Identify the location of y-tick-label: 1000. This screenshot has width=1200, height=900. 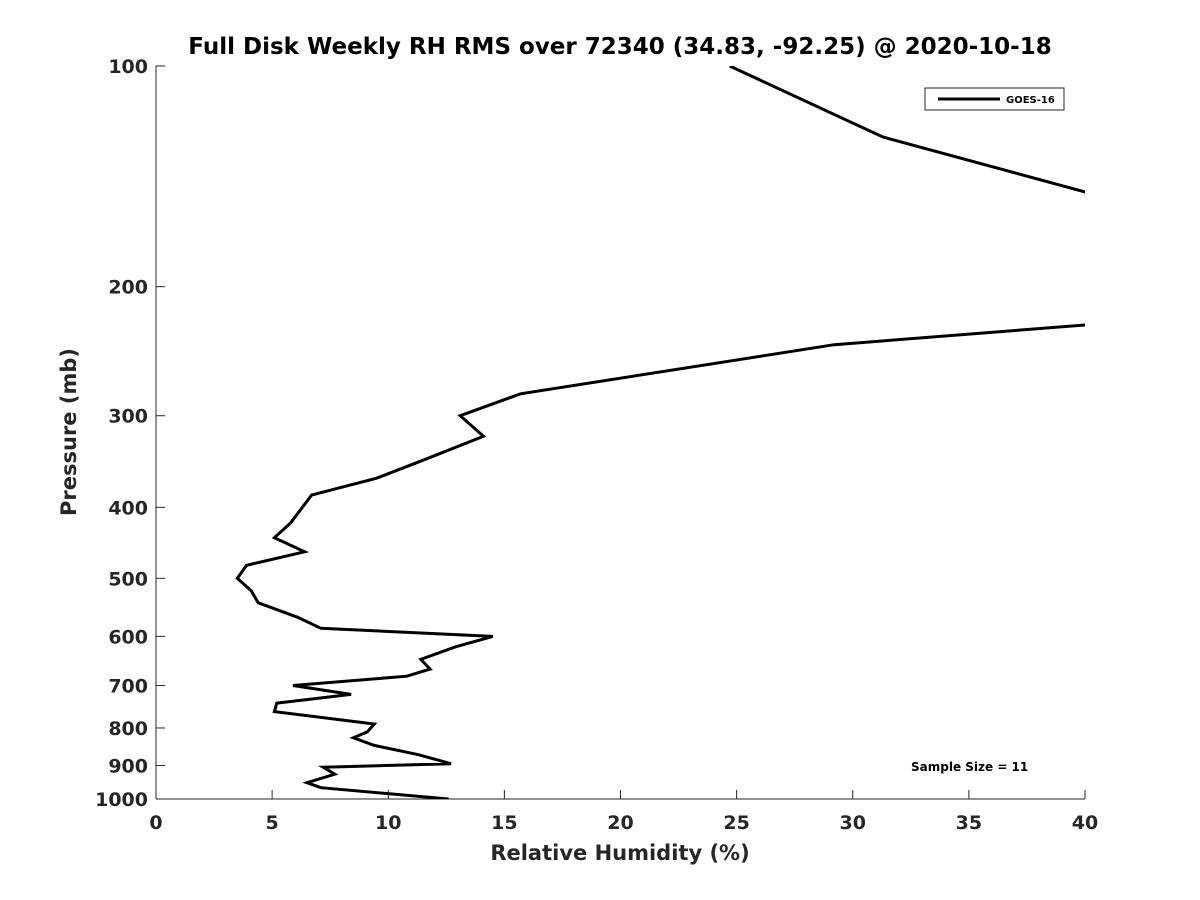
(121, 800).